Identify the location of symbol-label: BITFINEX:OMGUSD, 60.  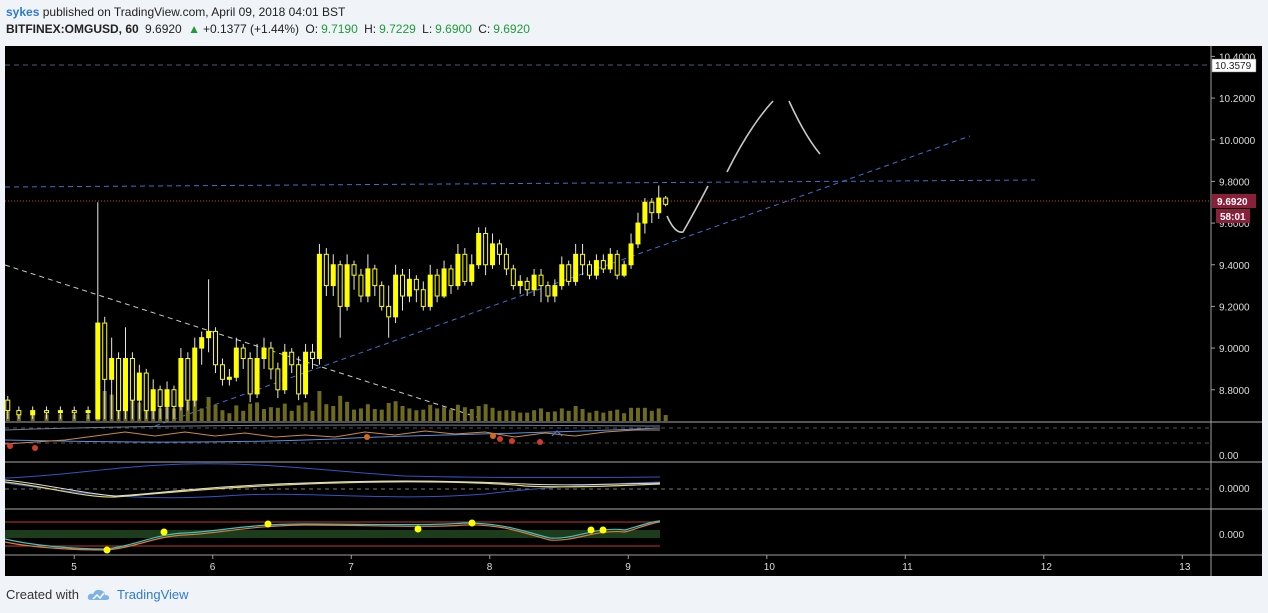
(72, 29).